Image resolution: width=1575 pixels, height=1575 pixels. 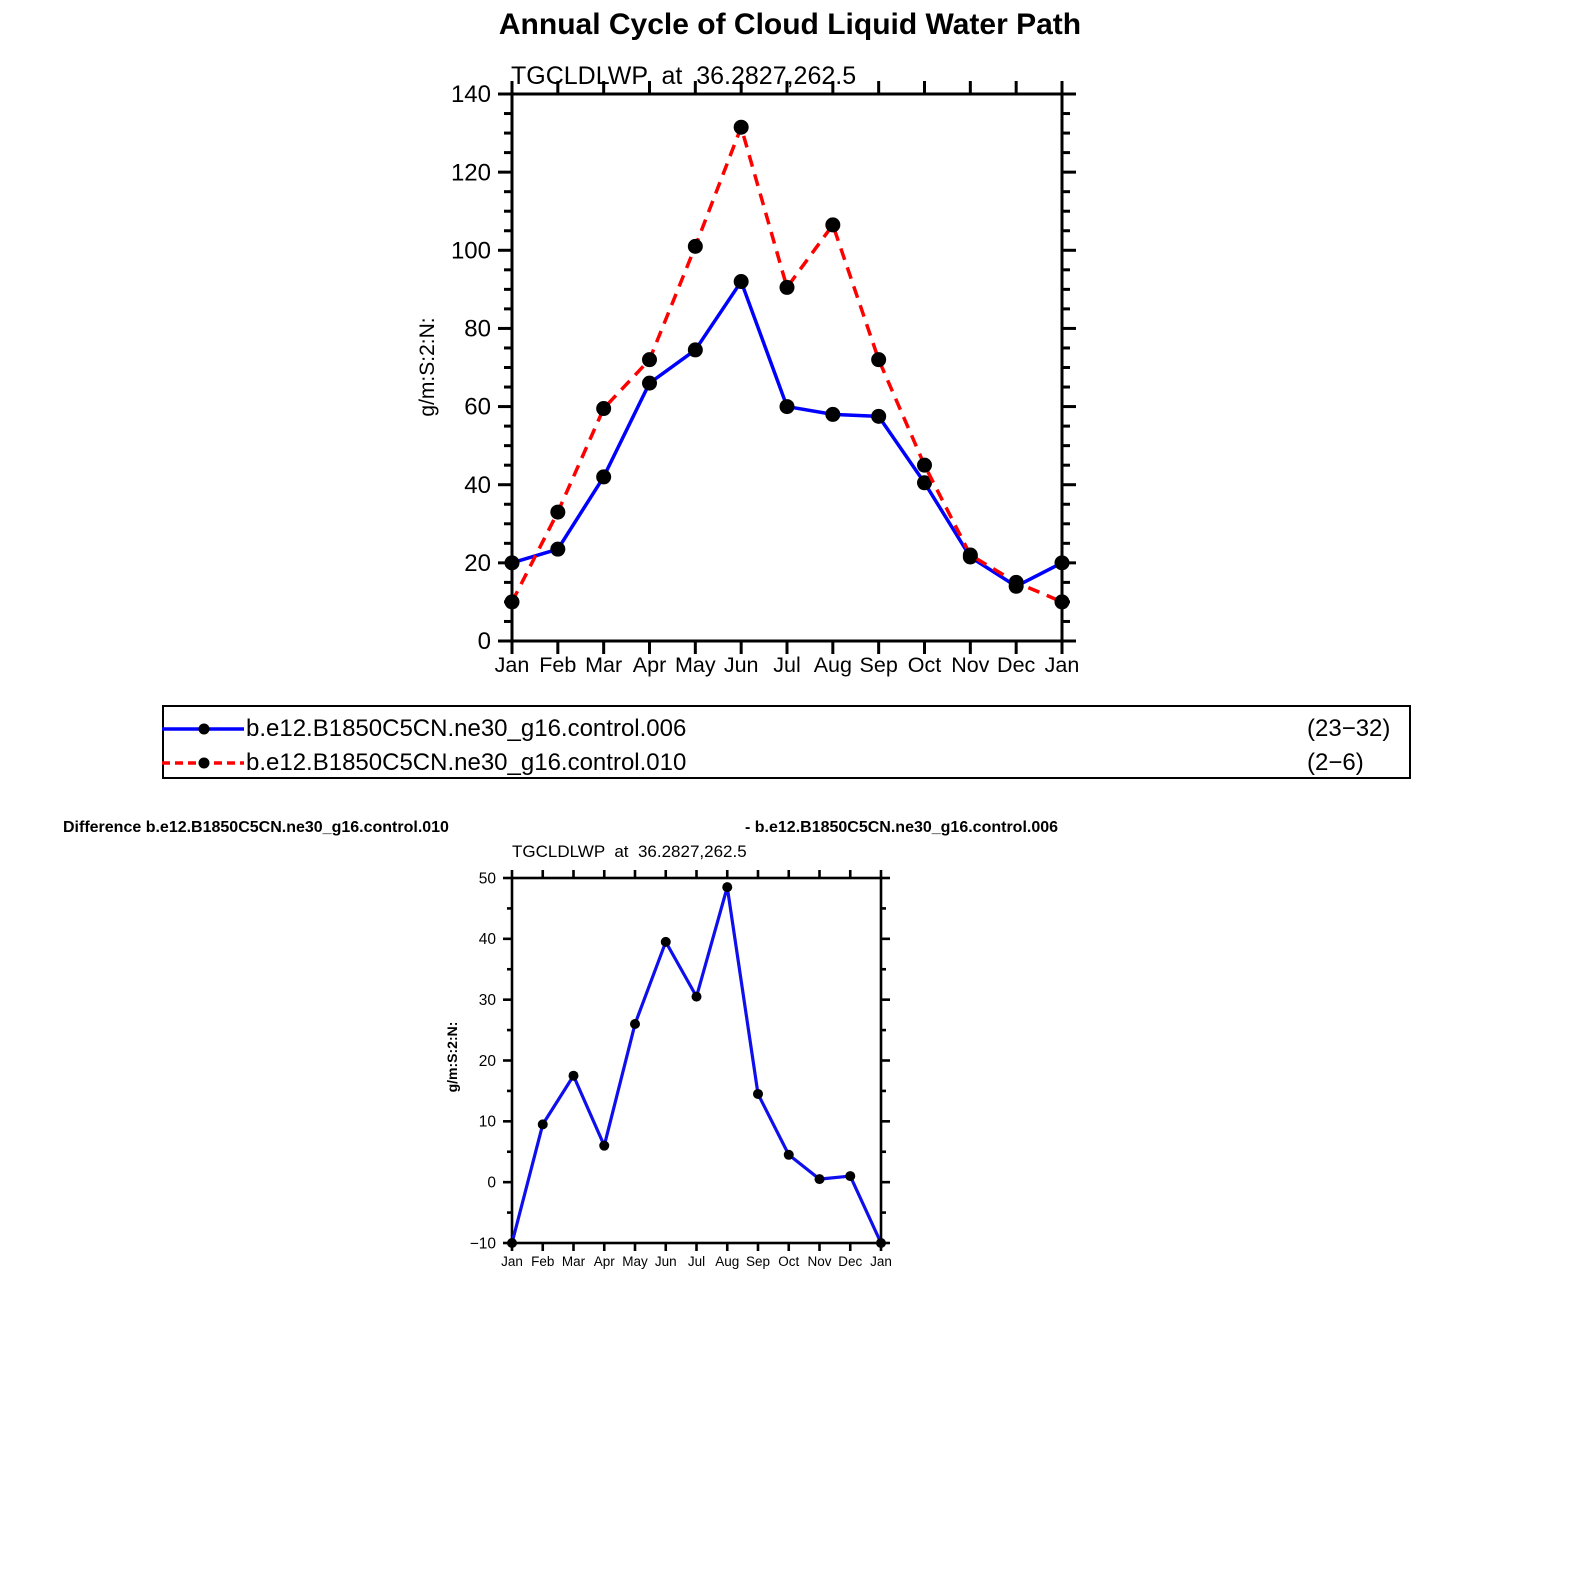 I want to click on y-tick-label: 100, so click(x=471, y=250).